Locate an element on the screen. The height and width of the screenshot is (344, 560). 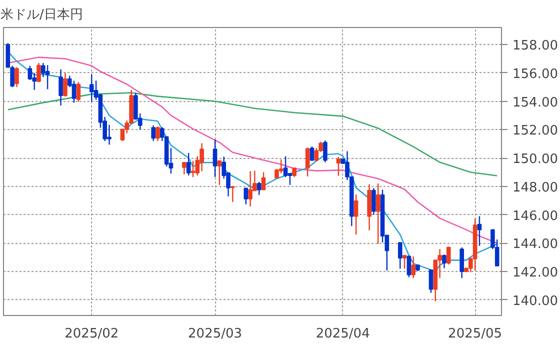
y-tick-label: 152.00 is located at coordinates (535, 131).